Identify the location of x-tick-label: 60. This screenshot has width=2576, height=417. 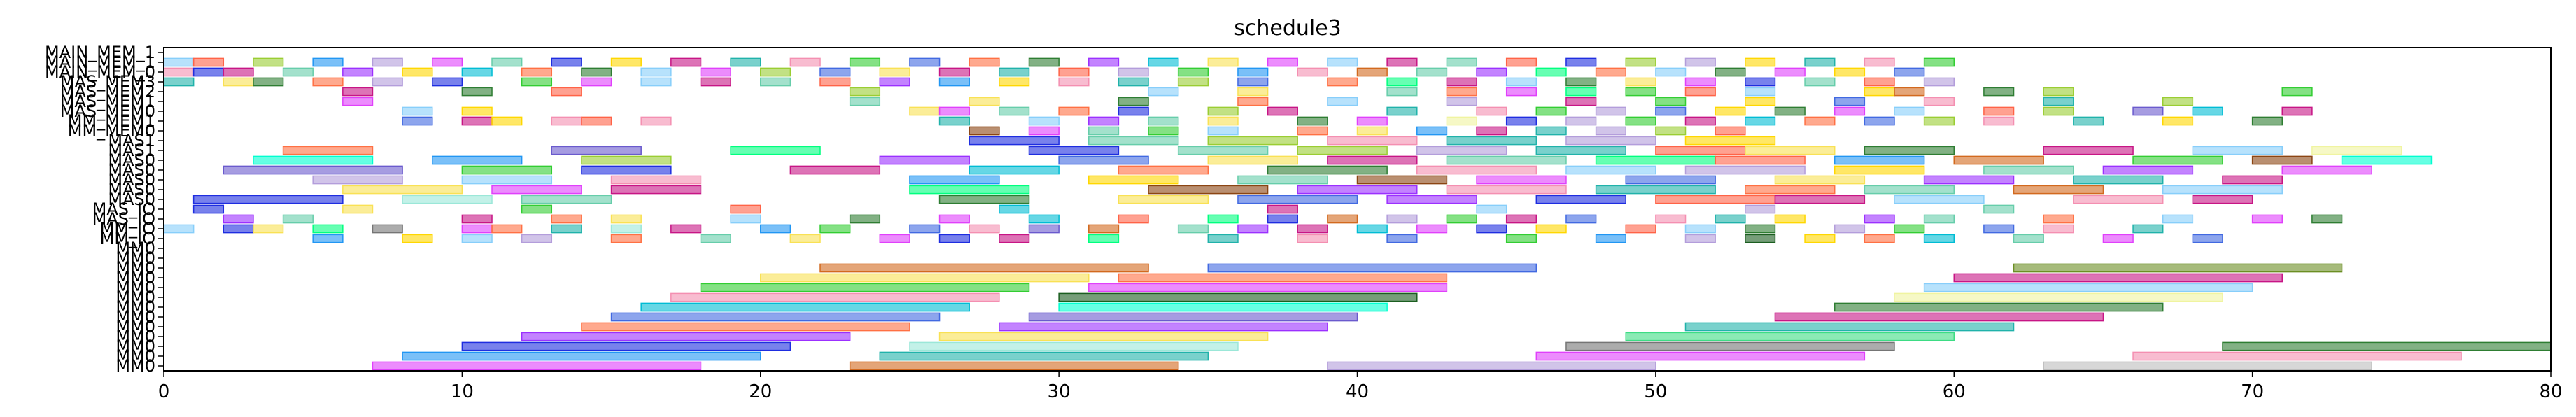
(1954, 392).